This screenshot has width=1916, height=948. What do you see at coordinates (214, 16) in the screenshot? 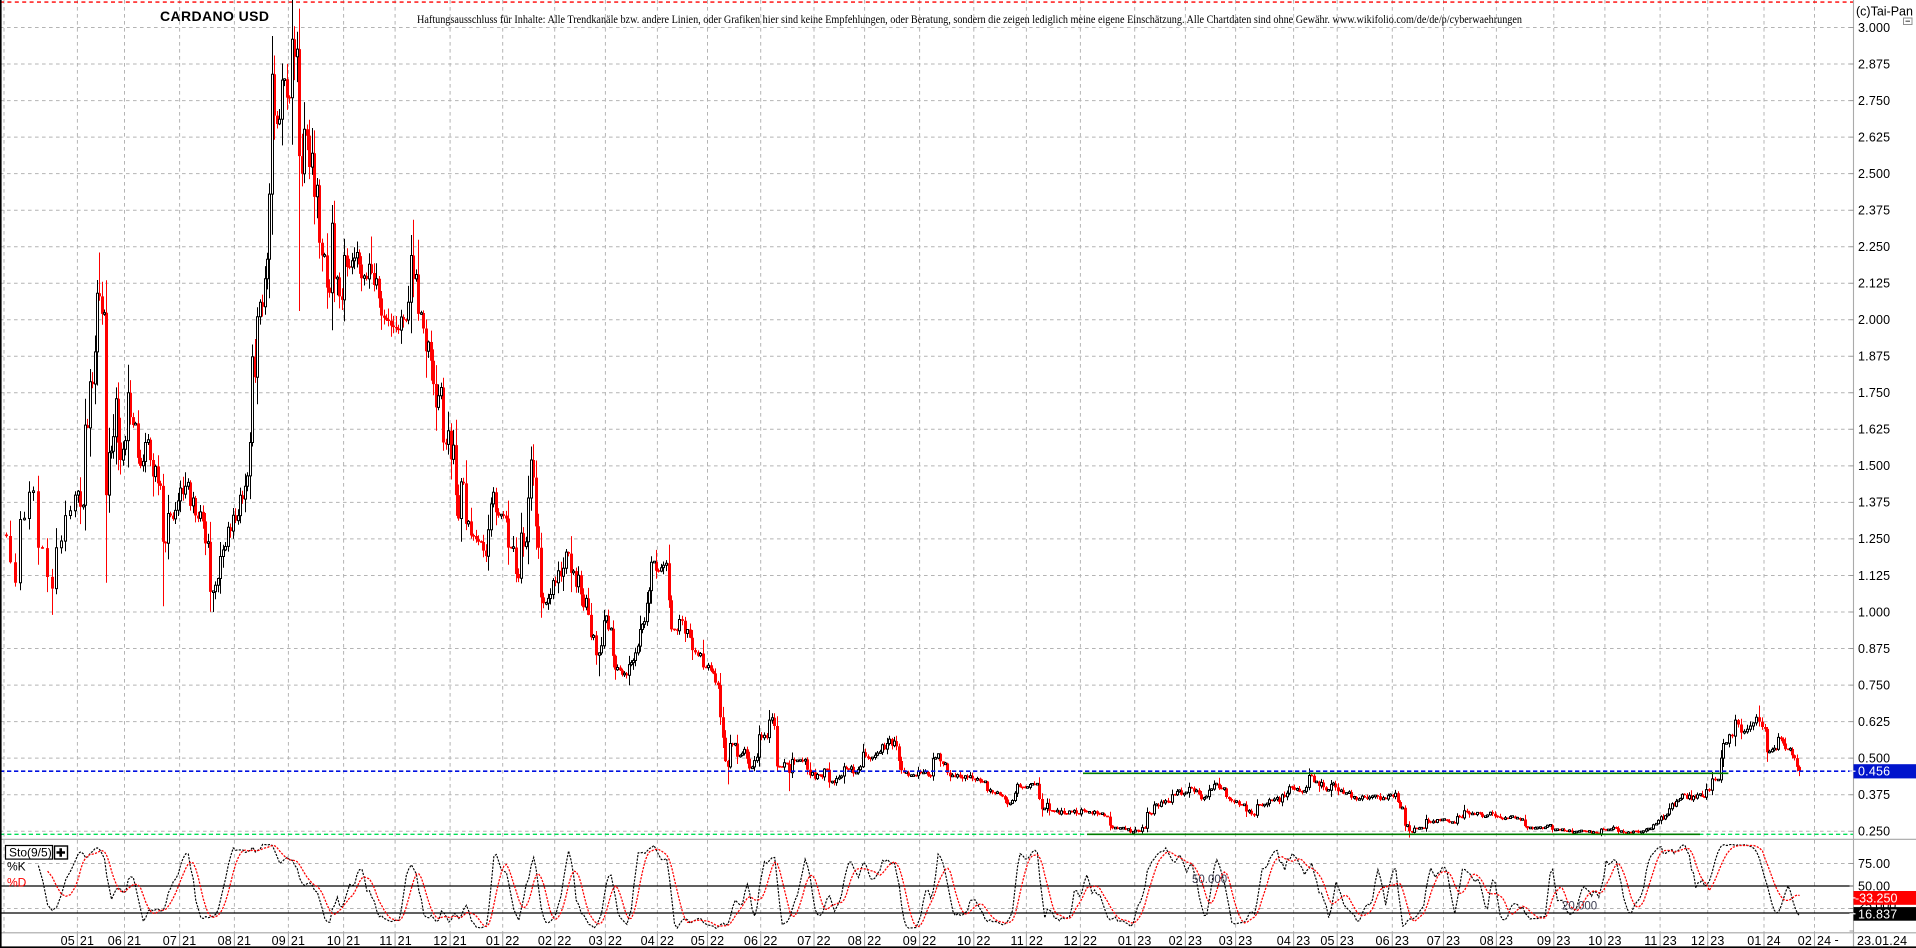
I see `svg-text: CARDANO USD` at bounding box center [214, 16].